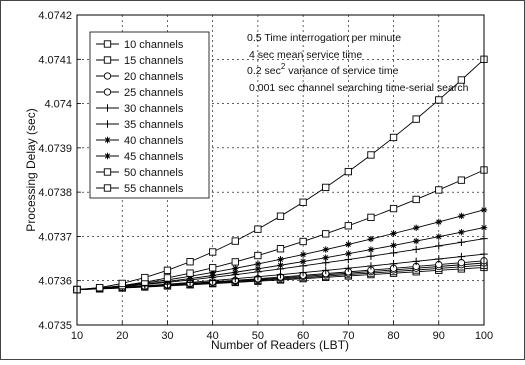  What do you see at coordinates (341, 71) in the screenshot?
I see `annotation-variance-rest: variance of service time` at bounding box center [341, 71].